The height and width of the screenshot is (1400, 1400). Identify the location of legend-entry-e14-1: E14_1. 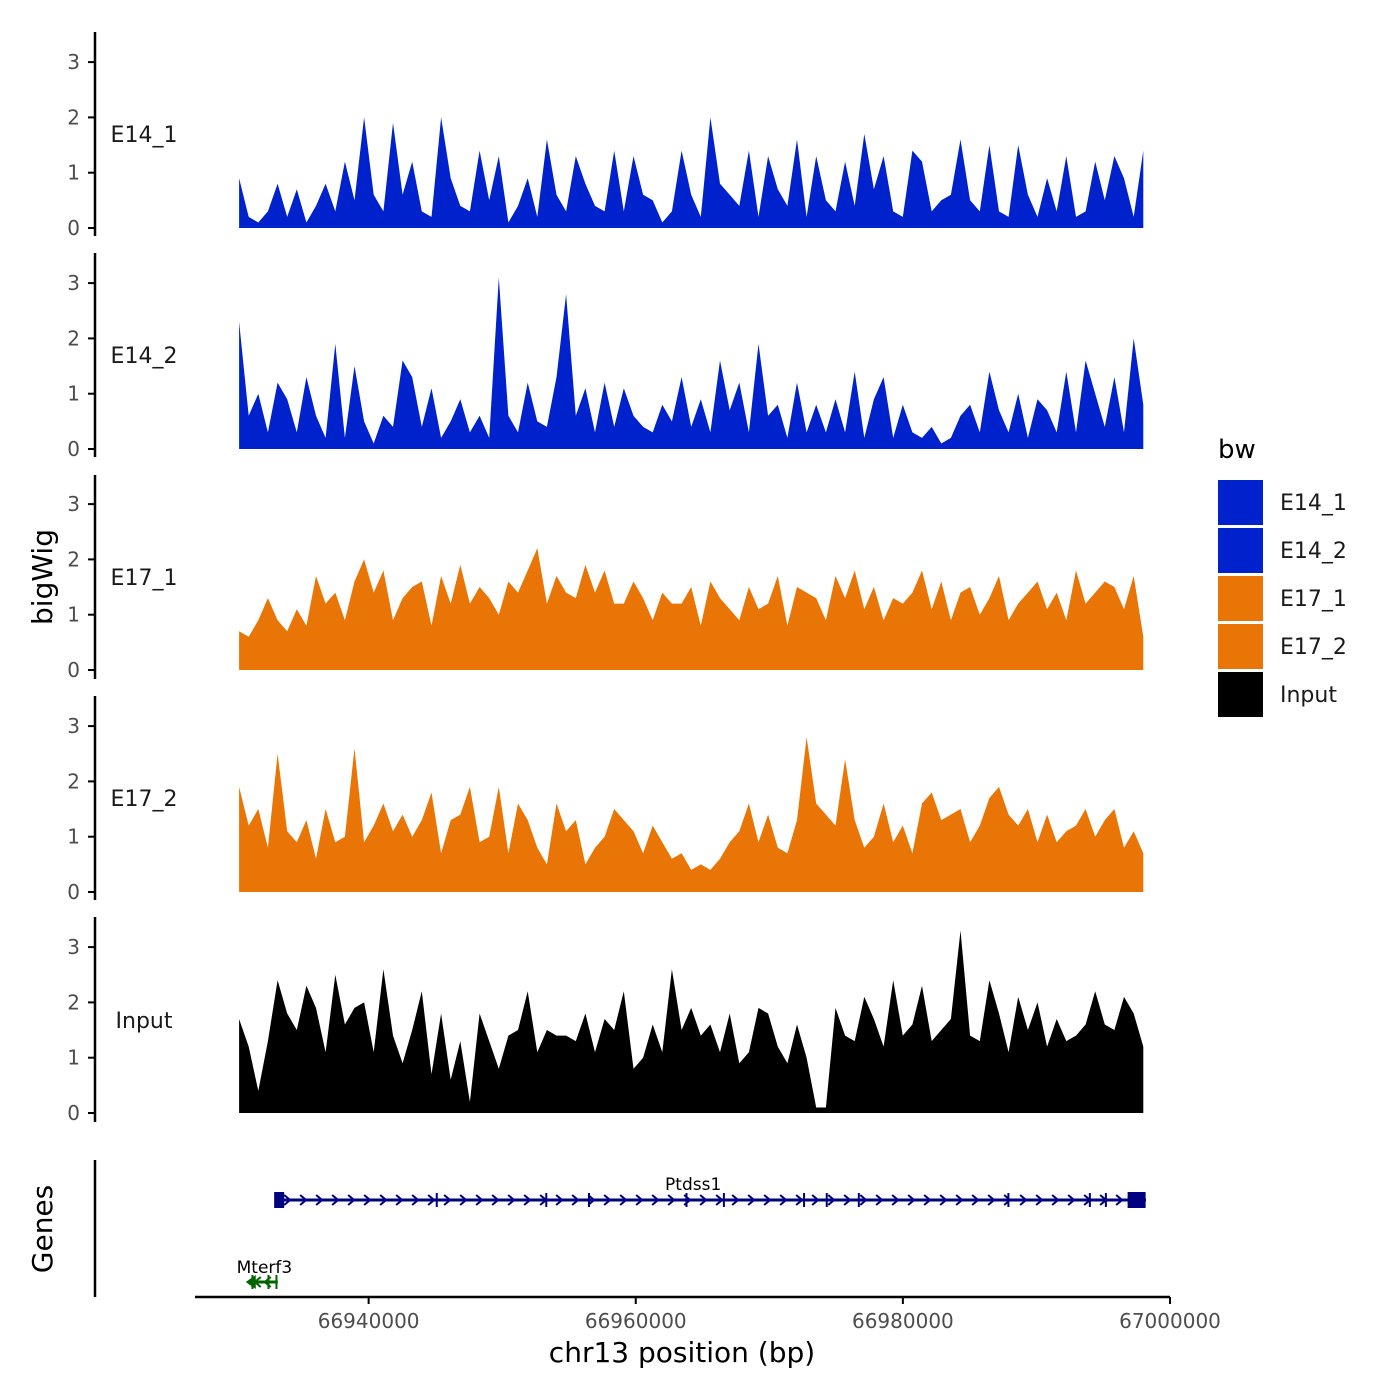
(1282, 502).